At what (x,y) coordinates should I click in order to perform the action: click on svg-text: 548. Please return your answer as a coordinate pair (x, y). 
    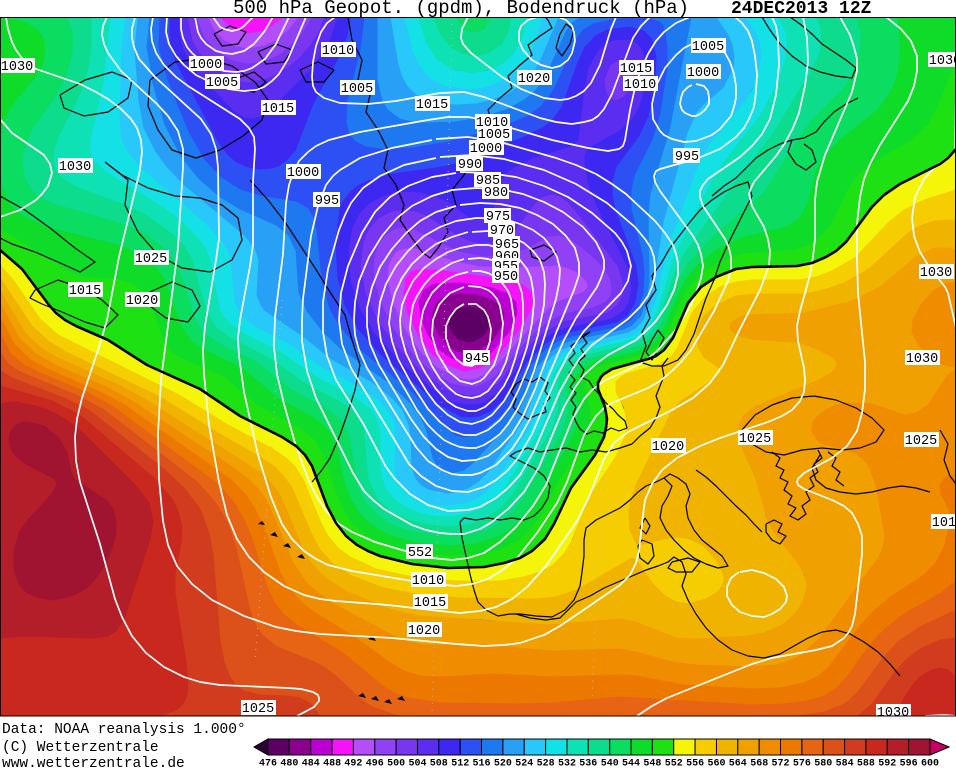
    Looking at the image, I should click on (652, 763).